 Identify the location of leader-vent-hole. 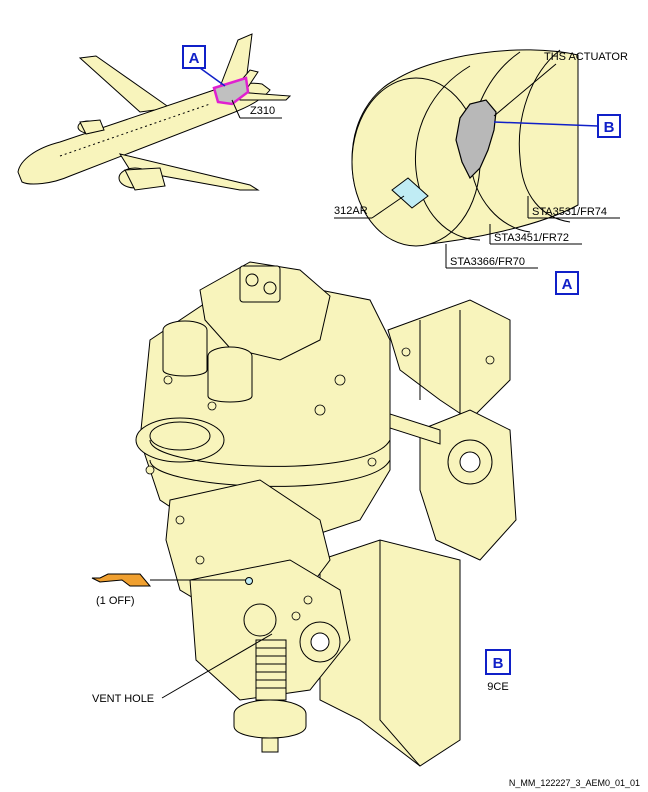
(217, 666).